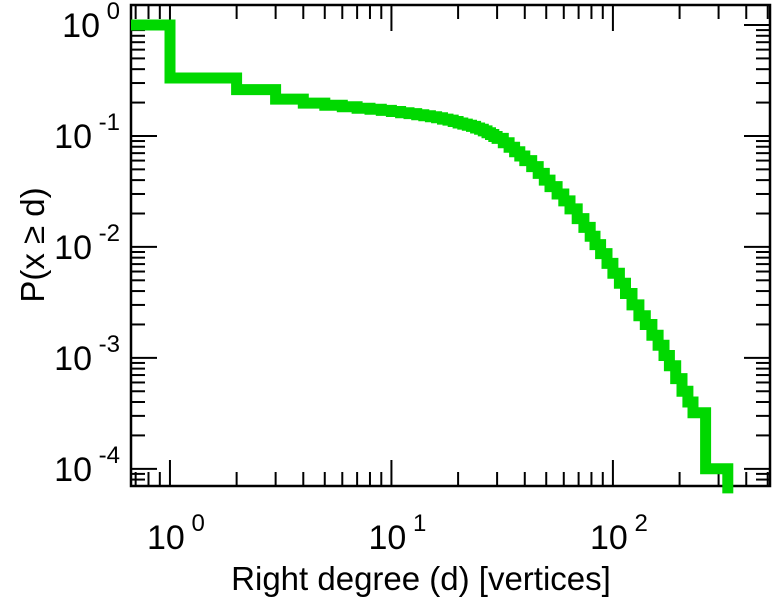 This screenshot has height=600, width=775. I want to click on y-tick-label: 10 -2, so click(87, 243).